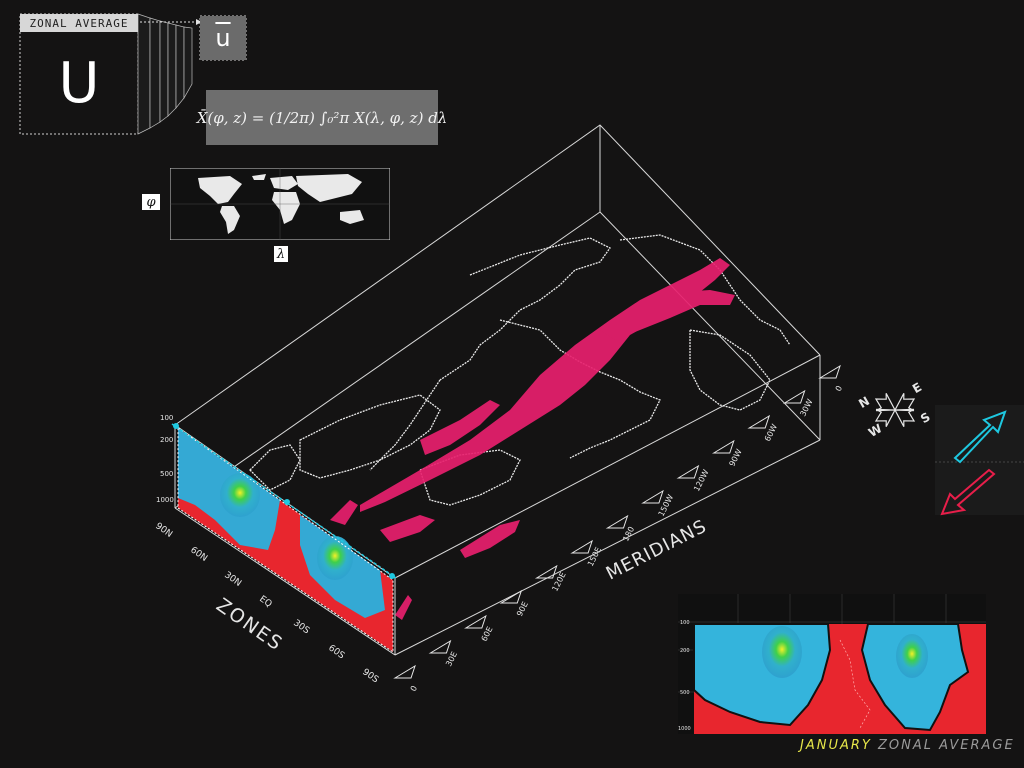  Describe the element at coordinates (657, 550) in the screenshot. I see `meridians-axis-label: MERIDIANS` at that location.